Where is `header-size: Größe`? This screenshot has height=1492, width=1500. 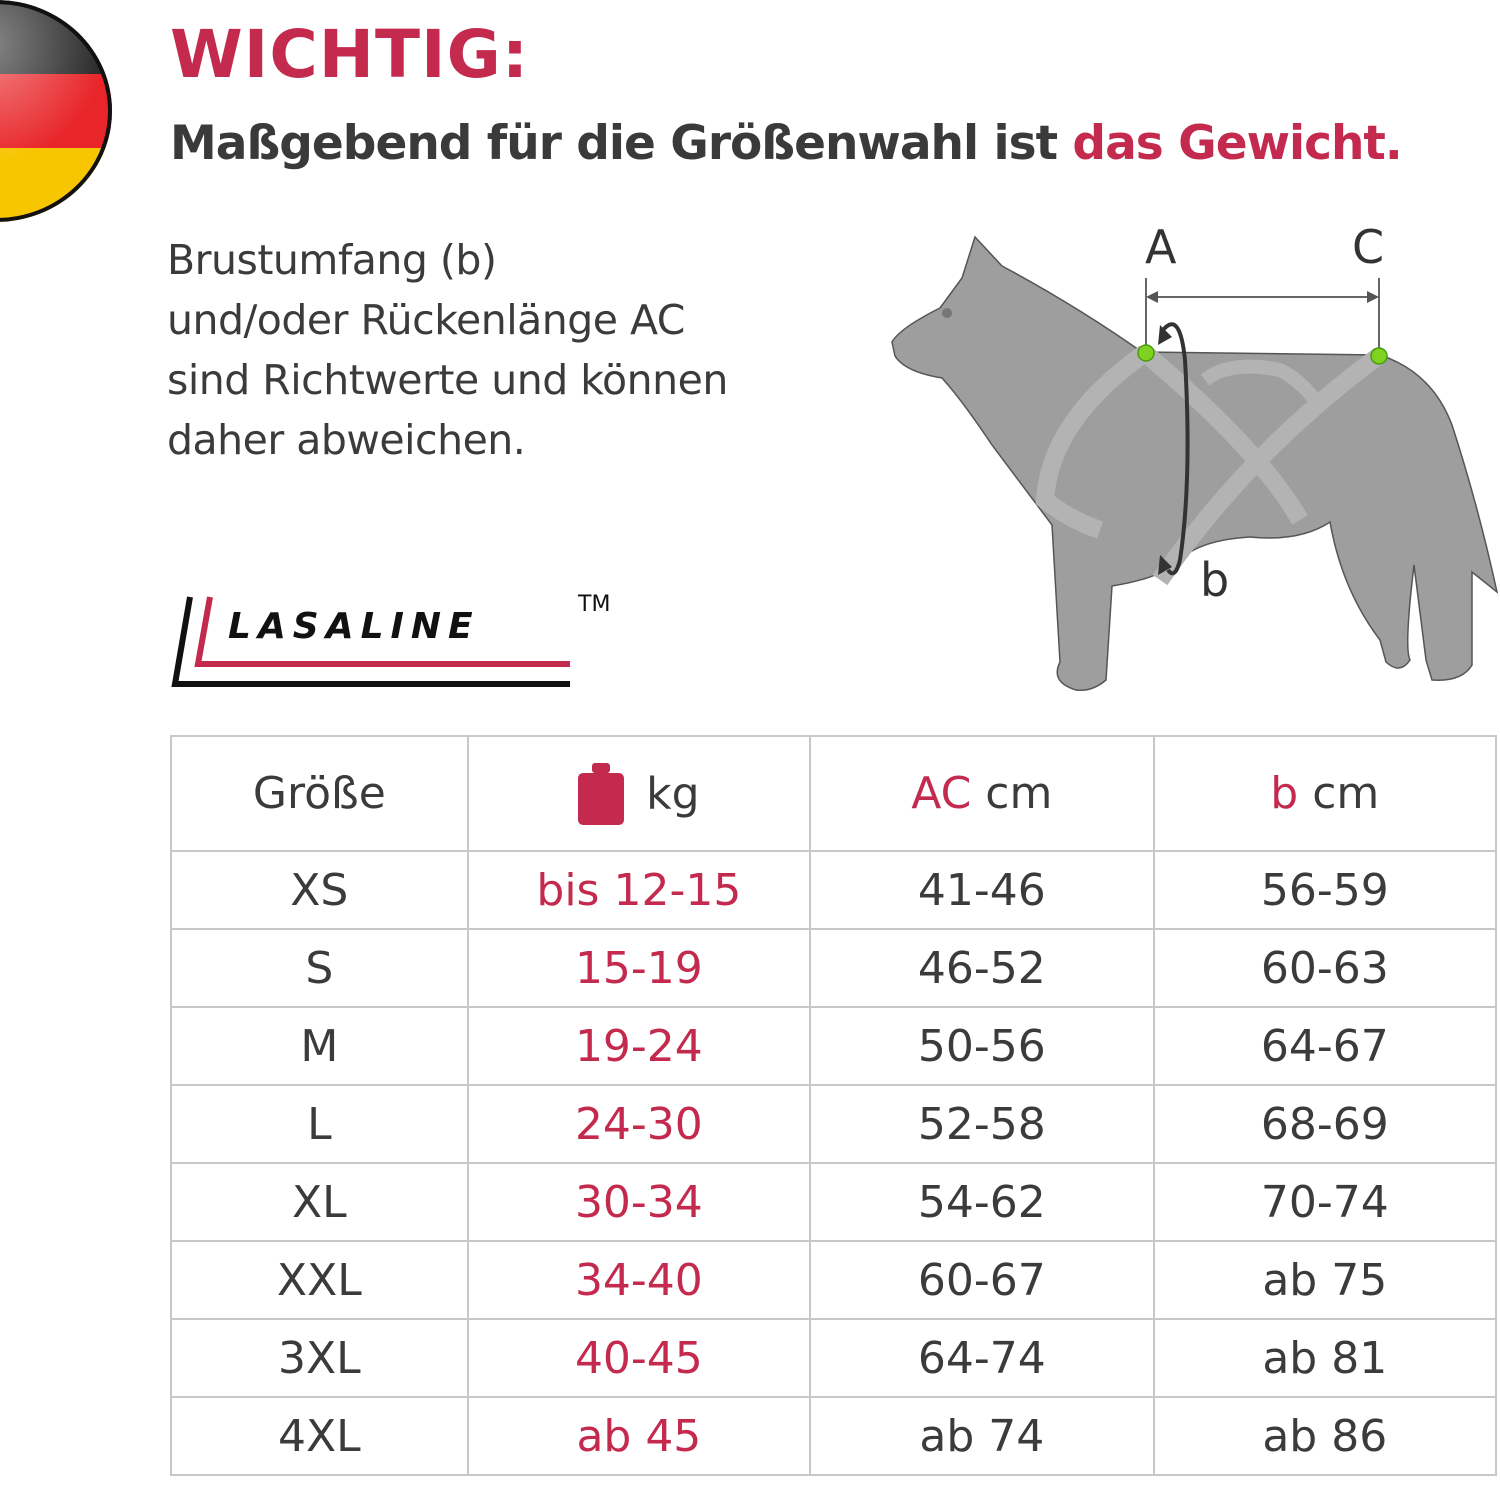 header-size: Größe is located at coordinates (319, 793).